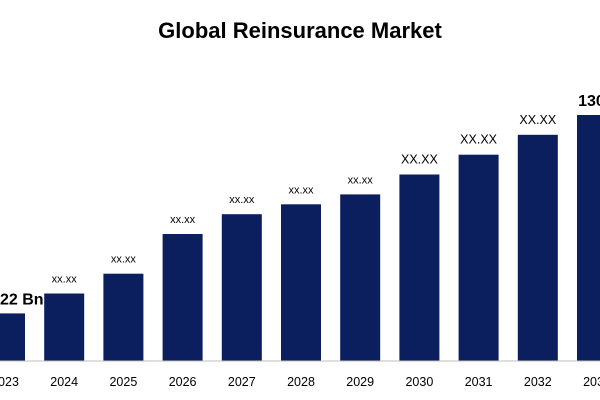  What do you see at coordinates (64, 327) in the screenshot?
I see `bar-2024` at bounding box center [64, 327].